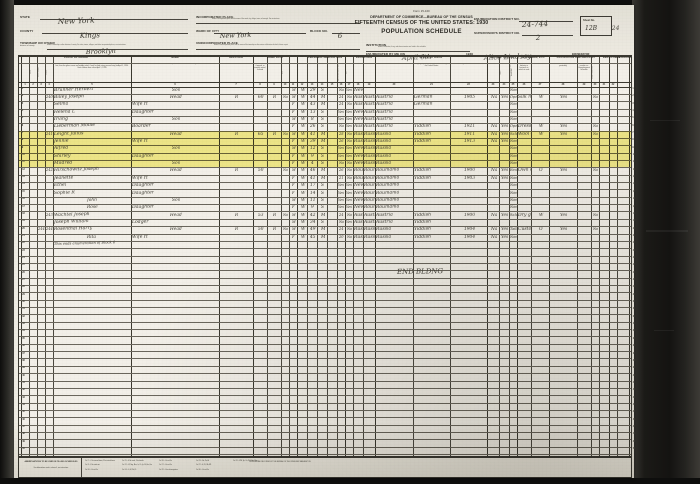 This screenshot has height=484, width=700. What do you see at coordinates (388, 200) in the screenshot?
I see `cell-birth-mother: Roumania` at bounding box center [388, 200].